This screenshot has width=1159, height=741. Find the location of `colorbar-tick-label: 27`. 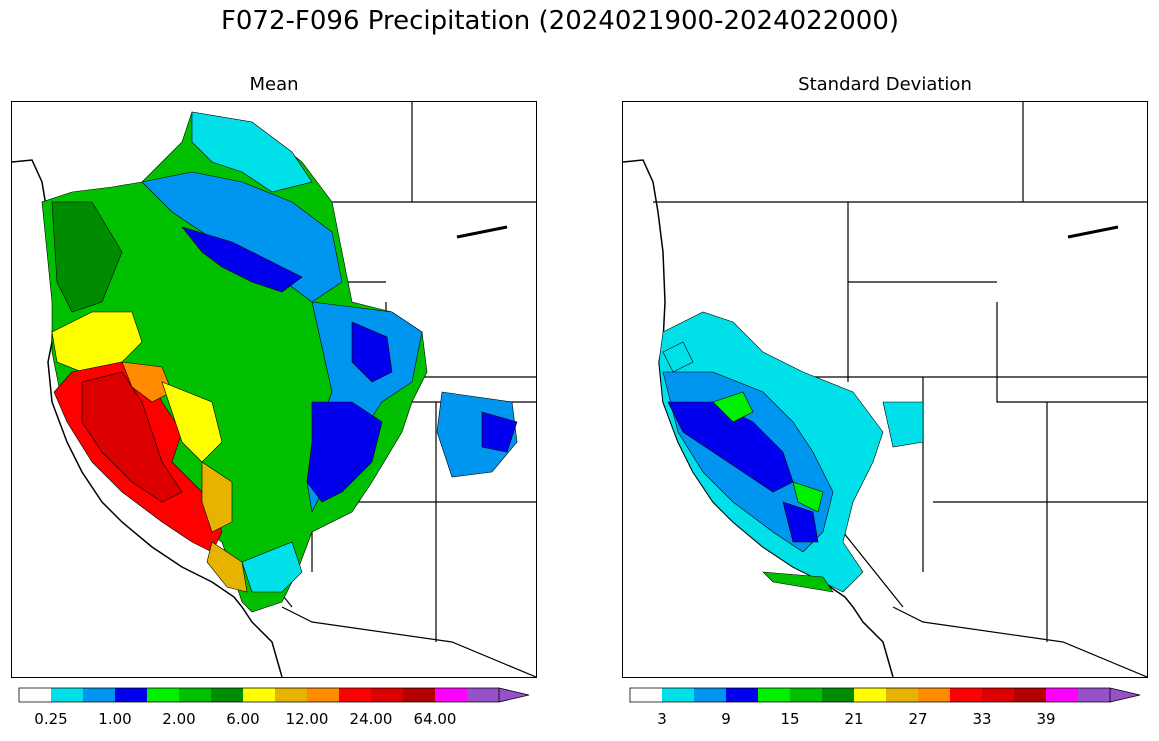

colorbar-tick-label: 27 is located at coordinates (918, 719).